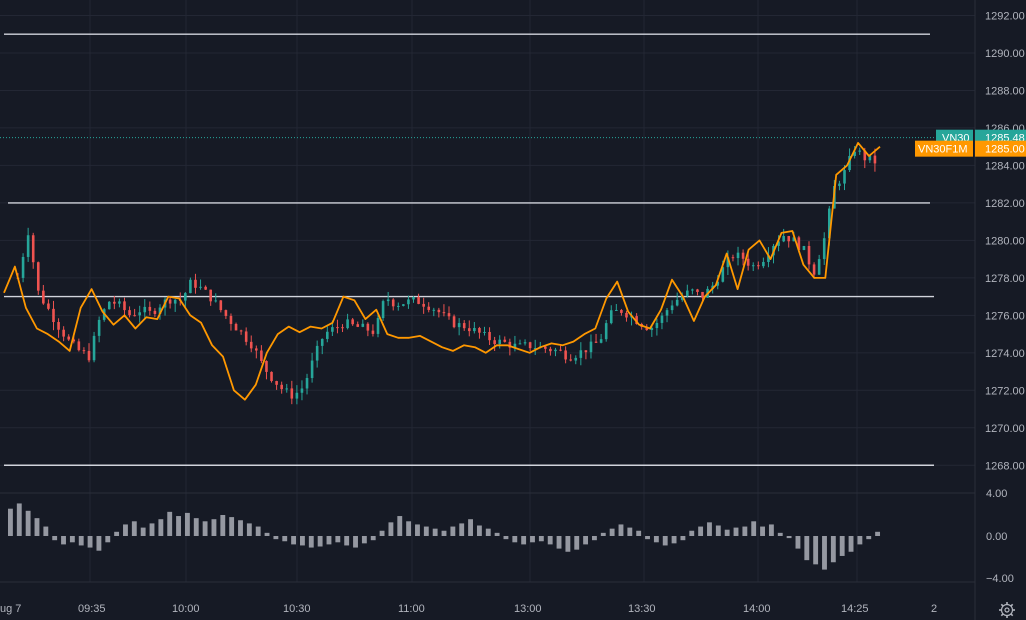 This screenshot has width=1026, height=620. I want to click on time-tick-label: ug 7, so click(10, 609).